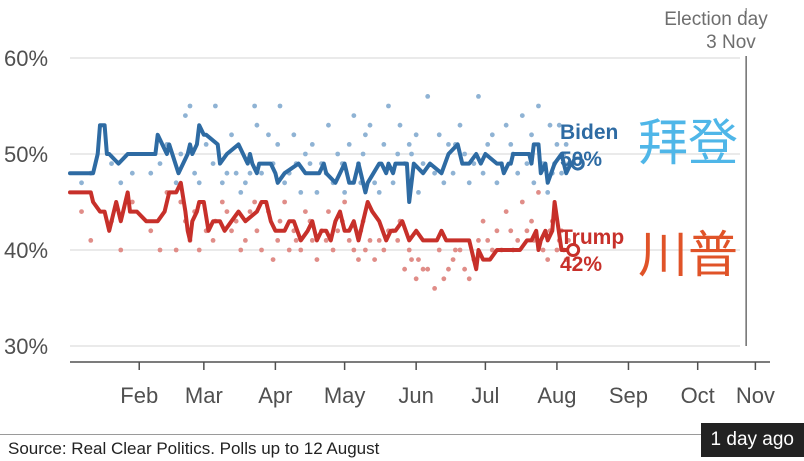  I want to click on x-tick-label: Aug, so click(556, 395).